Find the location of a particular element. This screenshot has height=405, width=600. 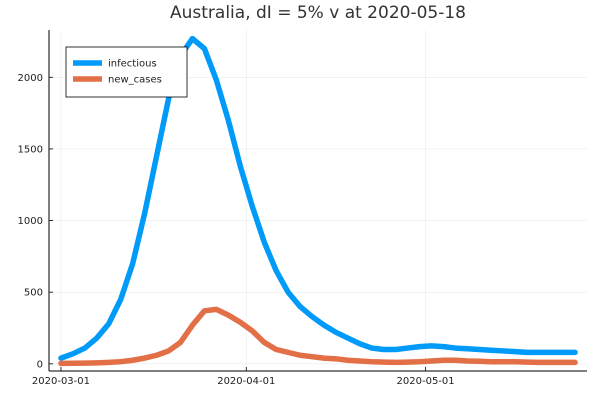

x-tick-label: 2020-03-01 is located at coordinates (61, 381).